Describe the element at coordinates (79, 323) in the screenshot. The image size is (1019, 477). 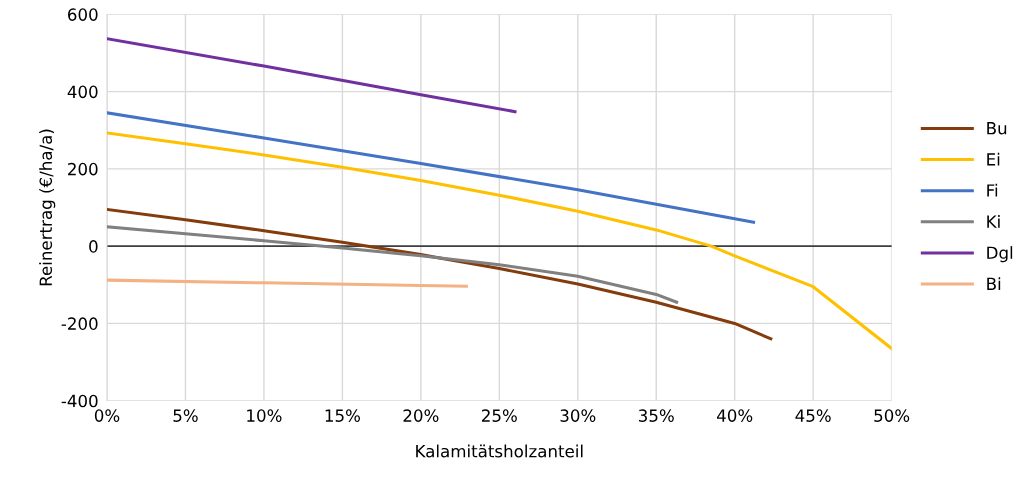
I see `y-tick-label: -200` at that location.